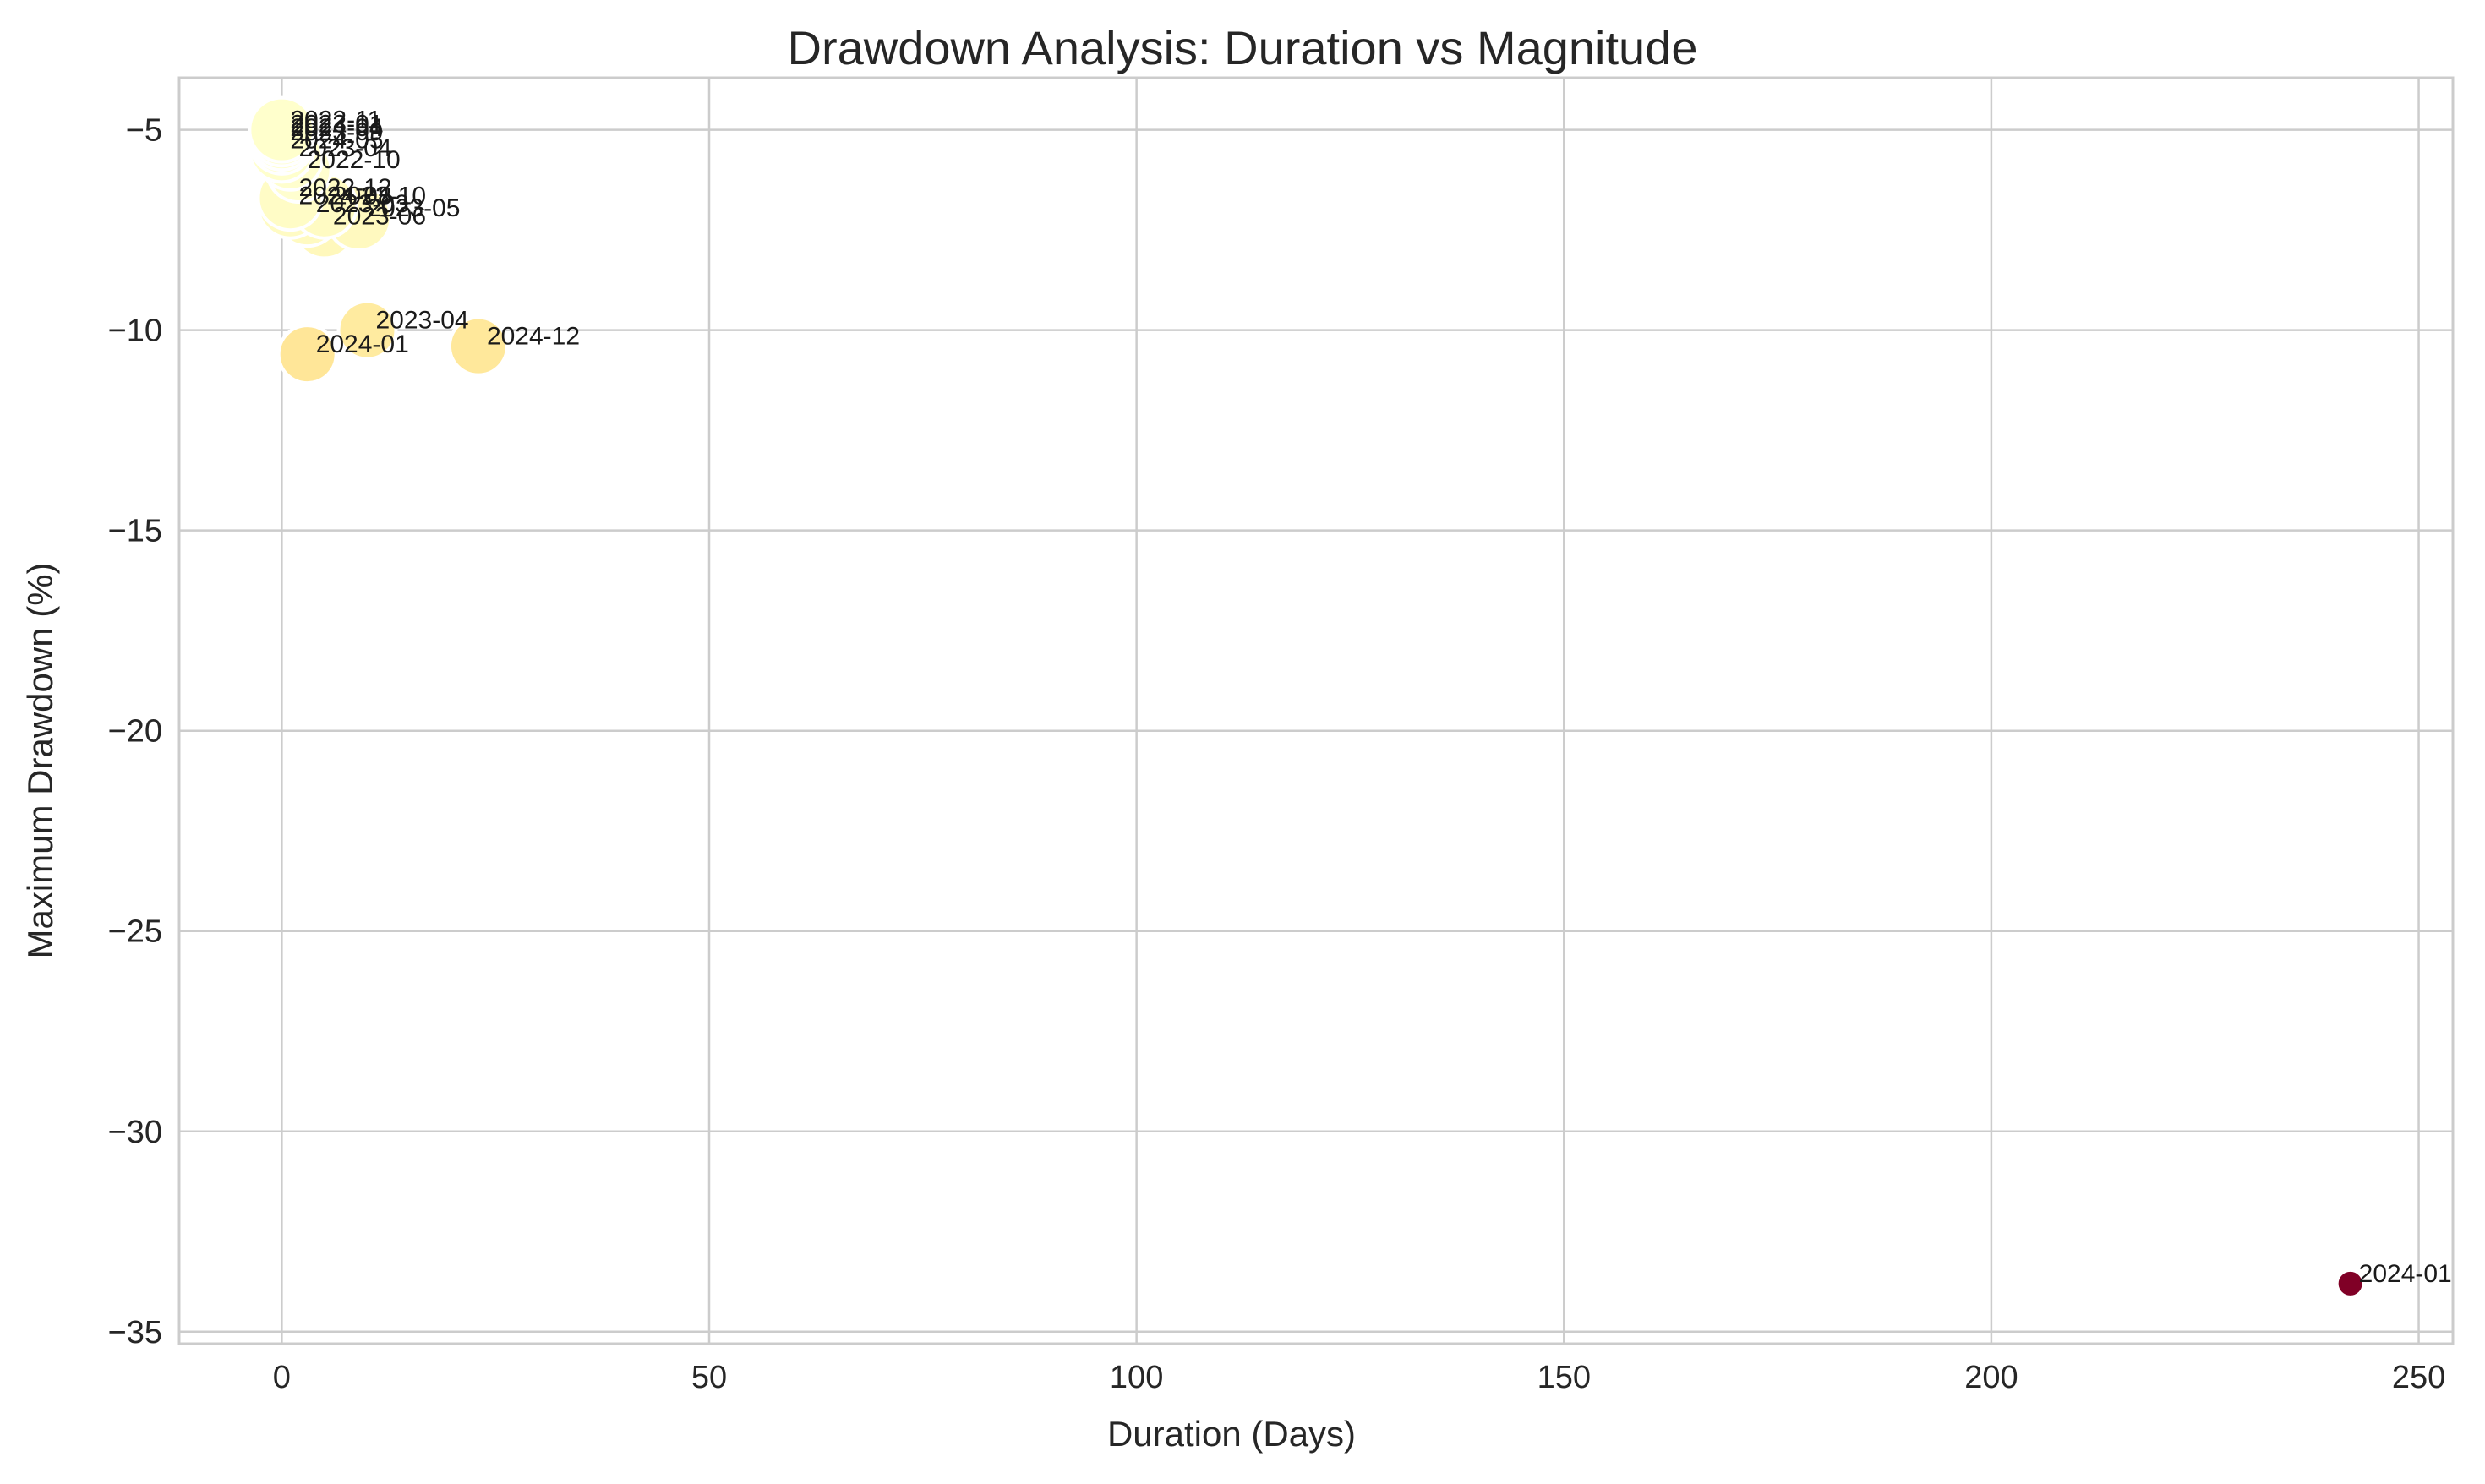  I want to click on y-axis-label: Maximum Drawdown (%), so click(40, 760).